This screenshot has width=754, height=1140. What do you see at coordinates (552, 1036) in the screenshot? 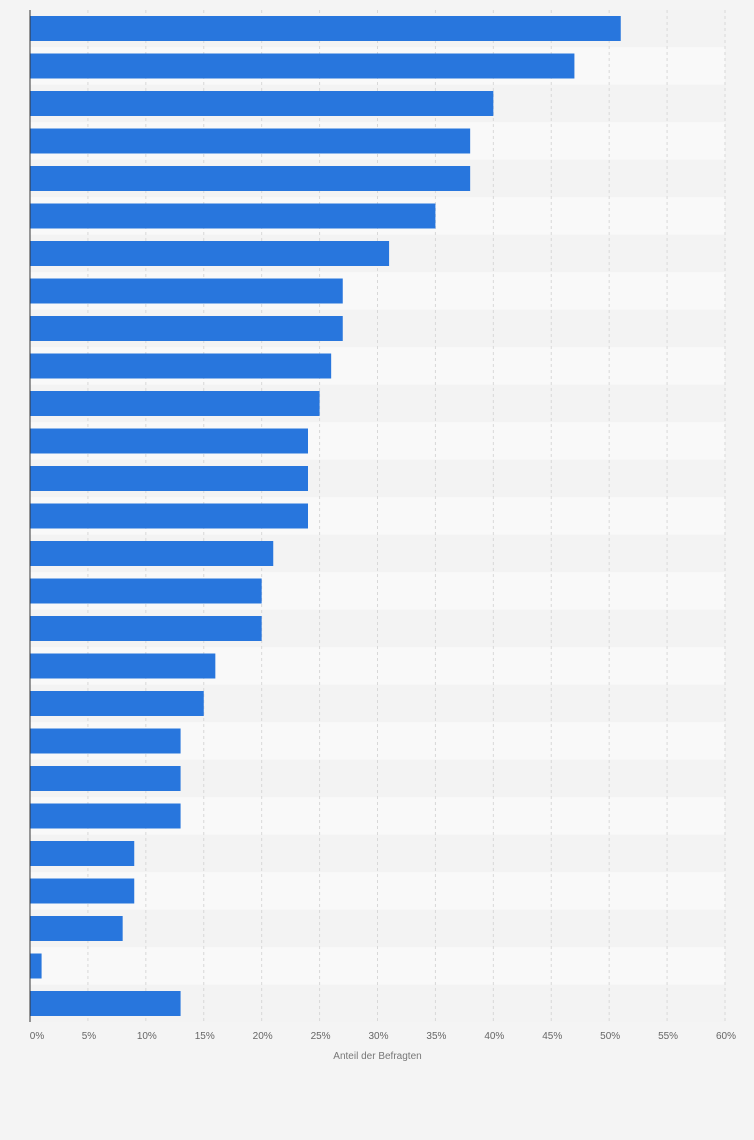
I see `x-tick-label: 45%` at bounding box center [552, 1036].